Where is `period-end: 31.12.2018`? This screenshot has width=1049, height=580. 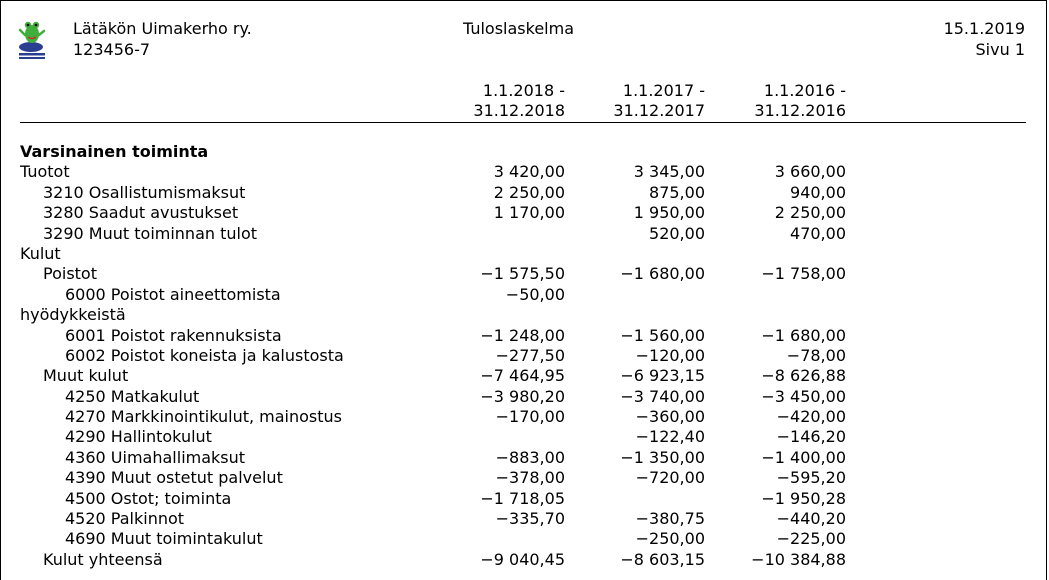
period-end: 31.12.2018 is located at coordinates (519, 110).